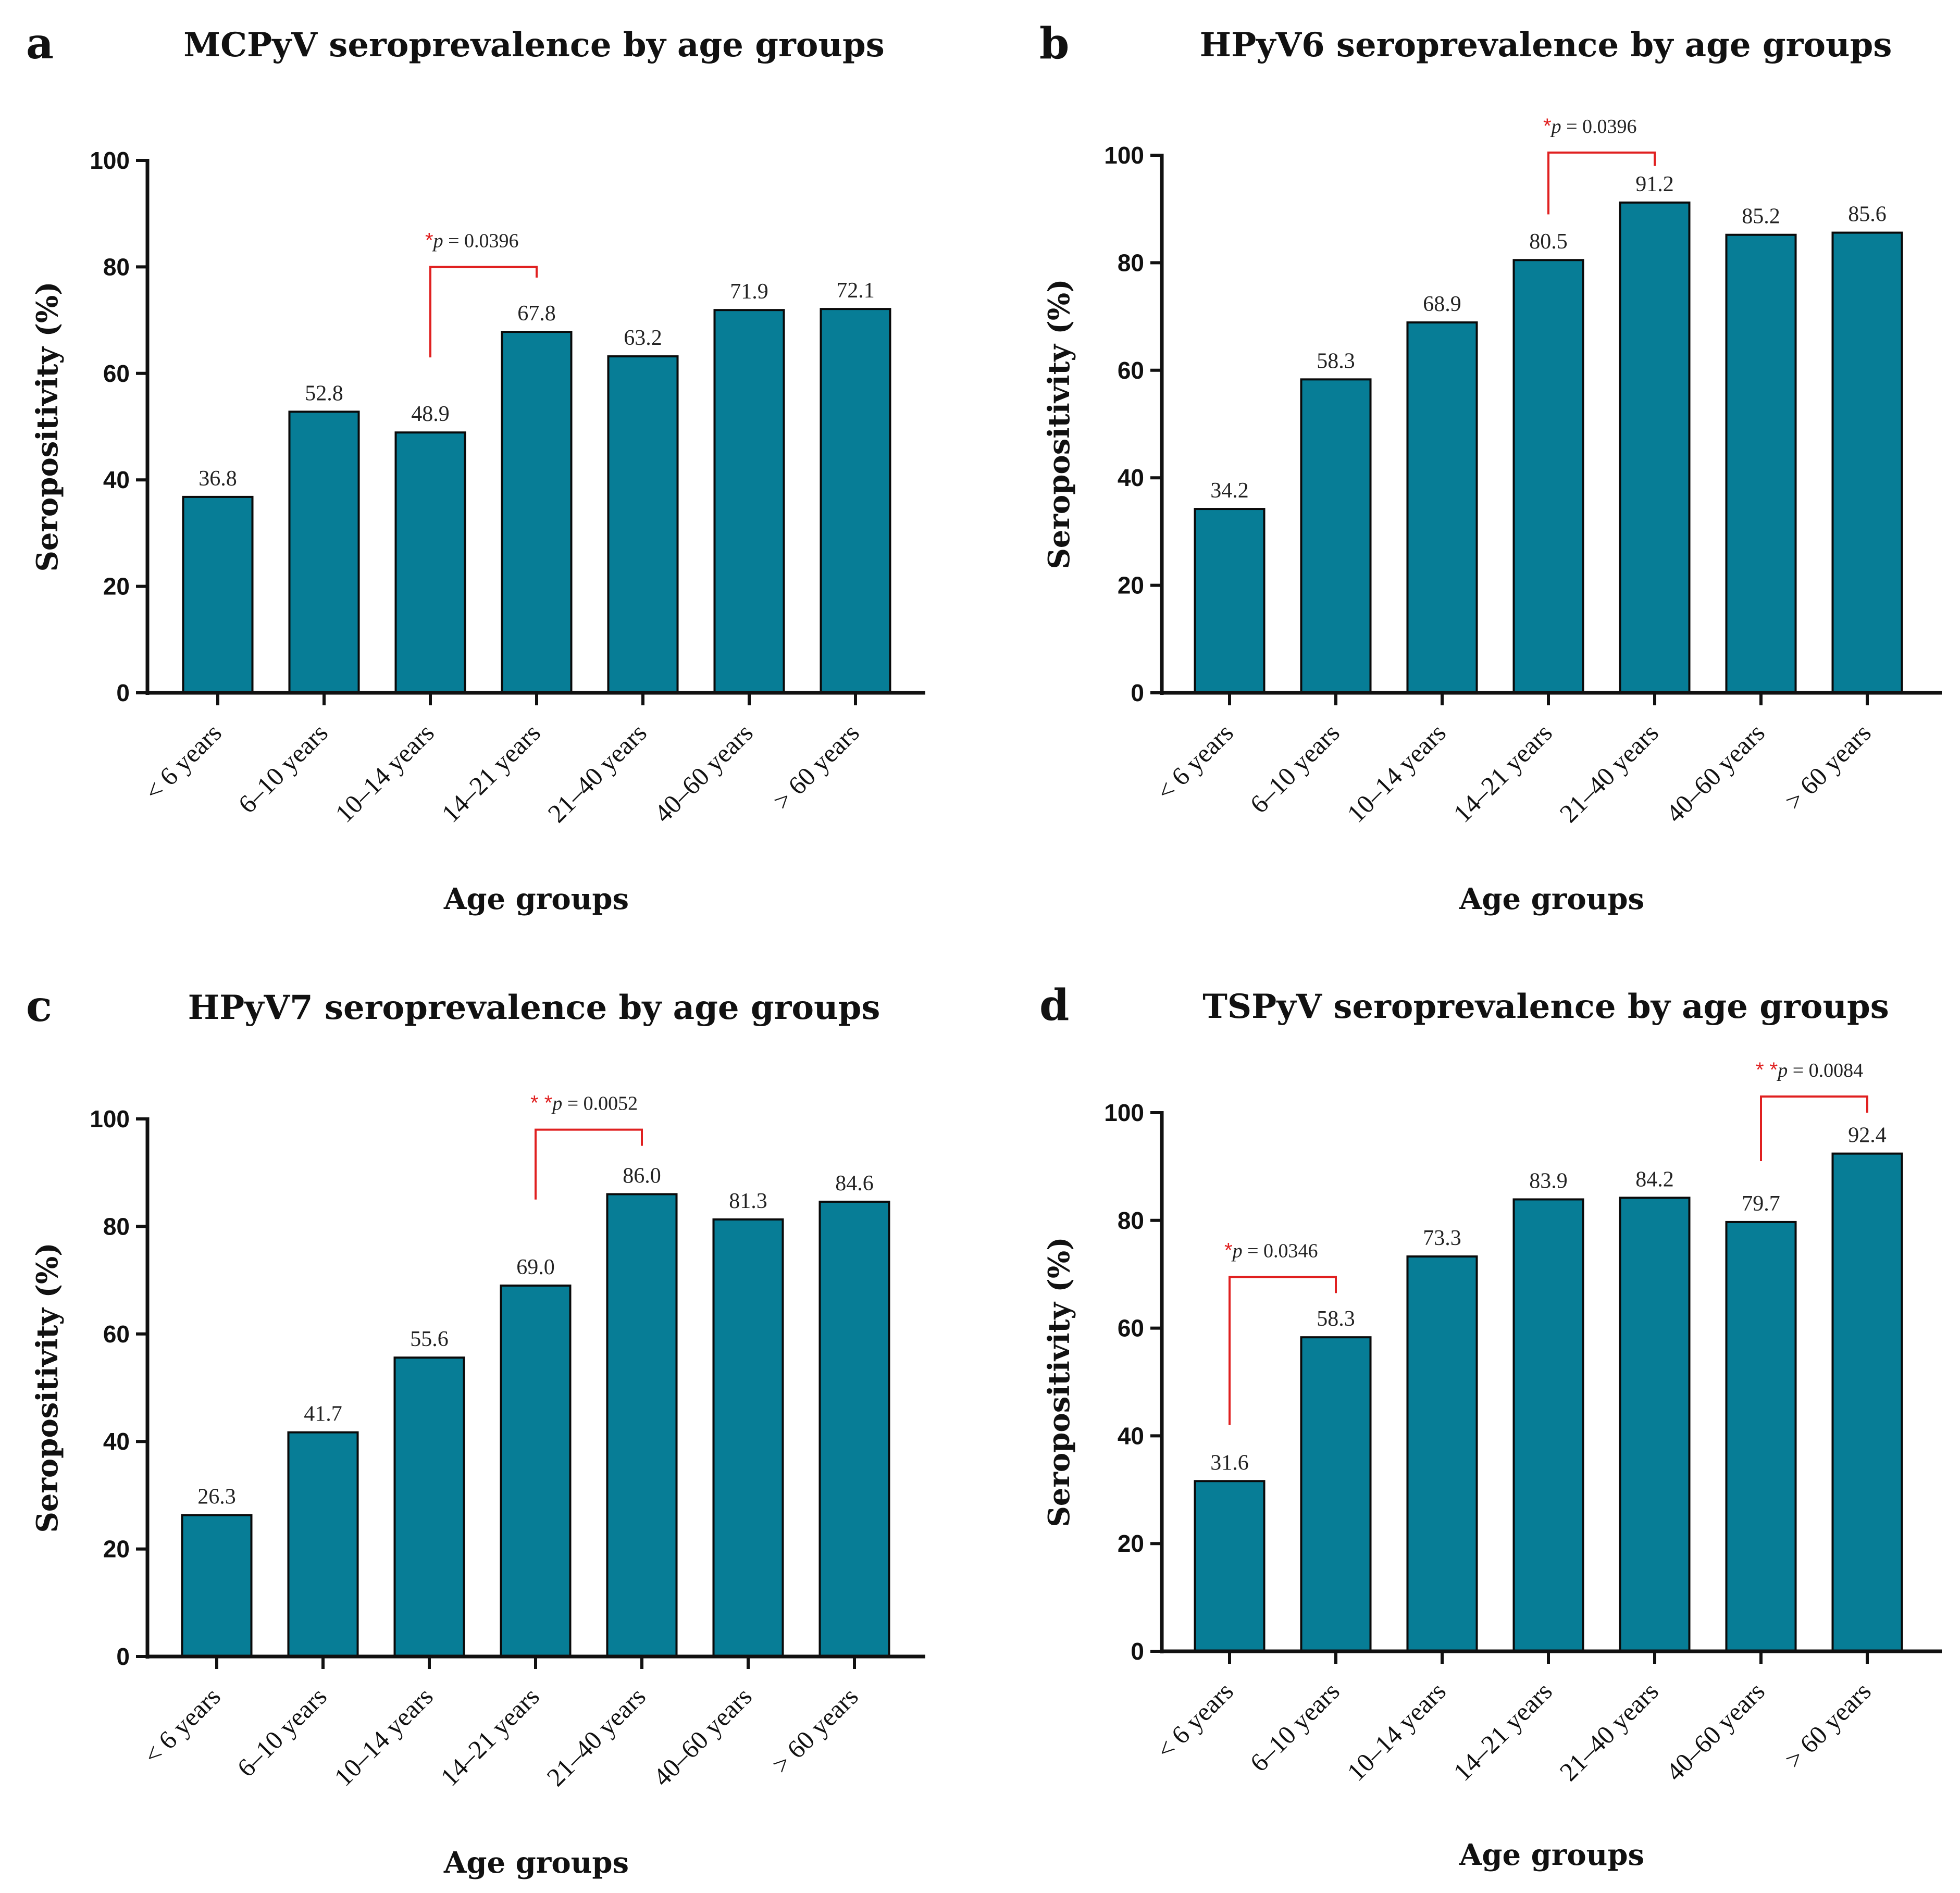  Describe the element at coordinates (1812, 1110) in the screenshot. I see `significance-bracket: * *p = 0.0084` at that location.